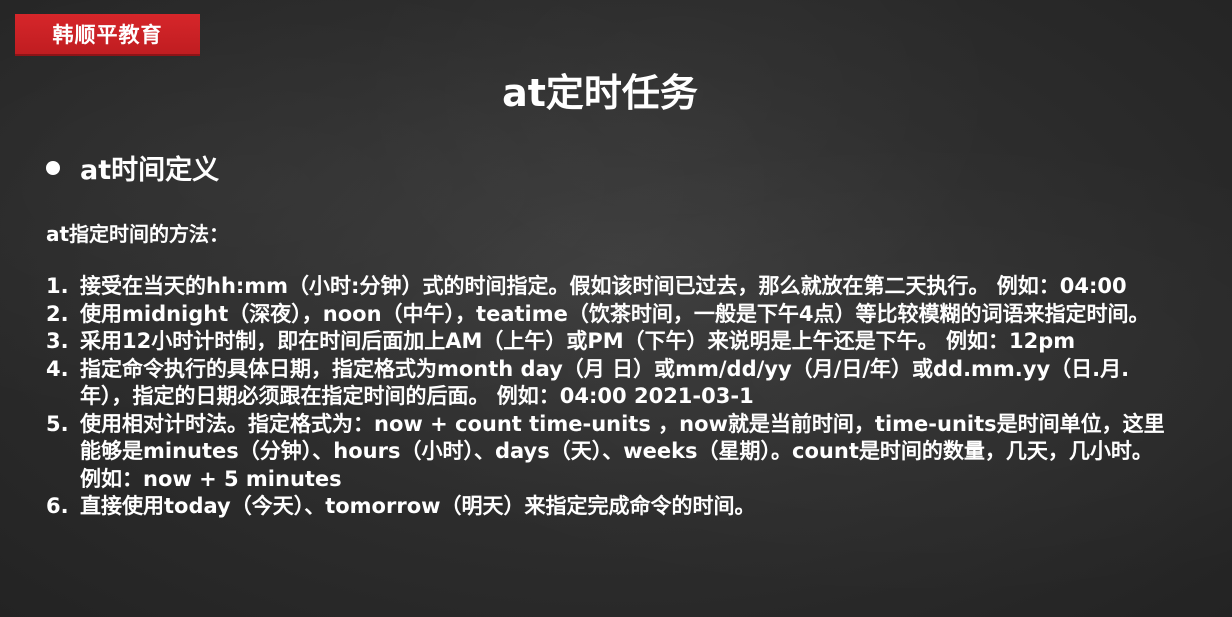  Describe the element at coordinates (150, 170) in the screenshot. I see `section-heading-text: at时间定义` at that location.